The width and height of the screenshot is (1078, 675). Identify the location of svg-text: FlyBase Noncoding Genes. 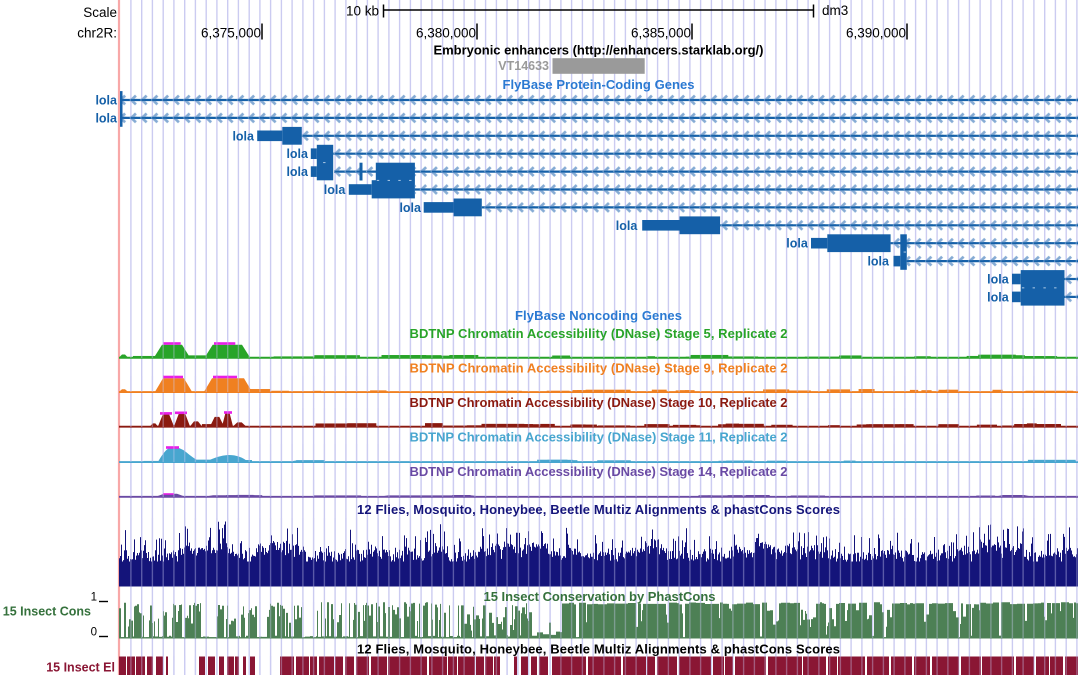
(598, 315).